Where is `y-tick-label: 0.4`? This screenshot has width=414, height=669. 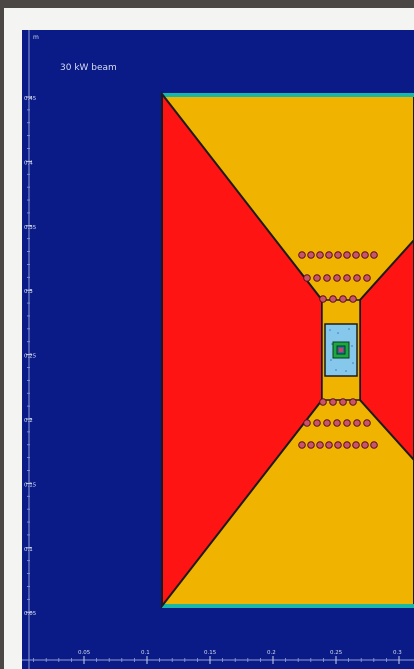
y-tick-label: 0.4 is located at coordinates (28, 163).